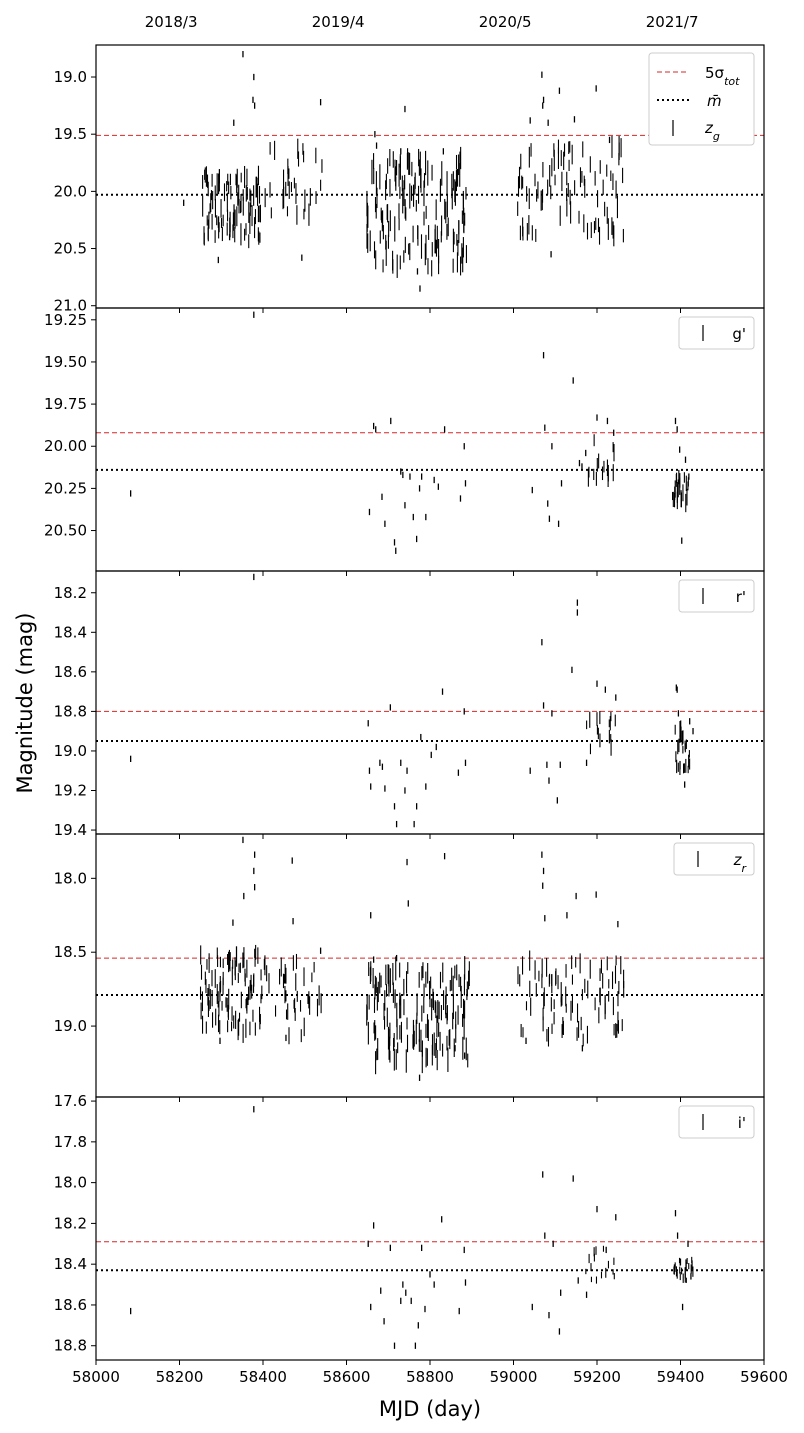 The width and height of the screenshot is (804, 1433). Describe the element at coordinates (732, 81) in the screenshot. I see `legend-sigma-subscript: tot` at that location.